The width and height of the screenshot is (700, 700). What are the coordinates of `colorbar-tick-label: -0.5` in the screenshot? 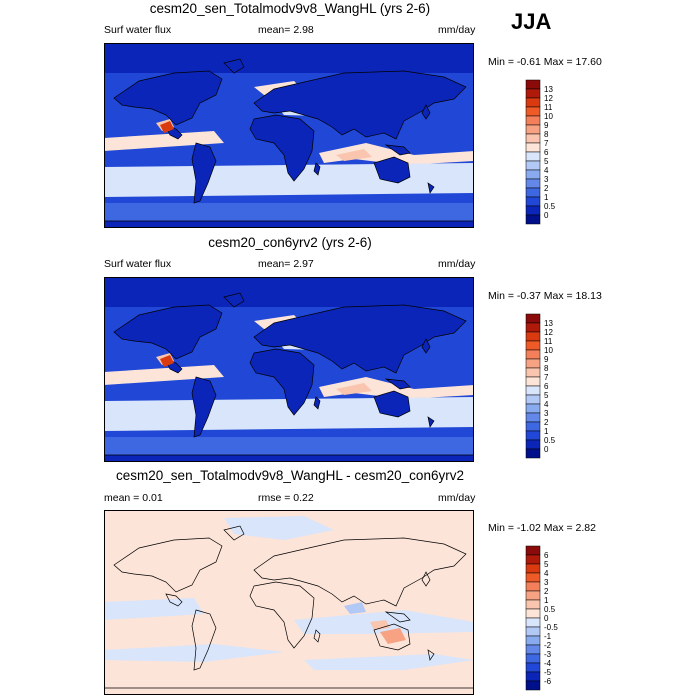 It's located at (551, 627).